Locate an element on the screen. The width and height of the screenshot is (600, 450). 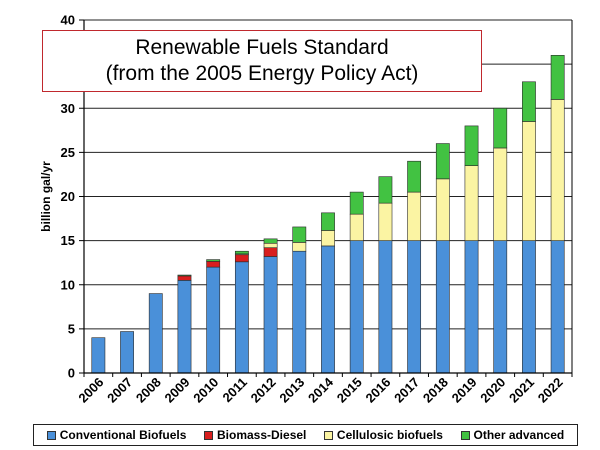
y-tick-label: 20 is located at coordinates (68, 196).